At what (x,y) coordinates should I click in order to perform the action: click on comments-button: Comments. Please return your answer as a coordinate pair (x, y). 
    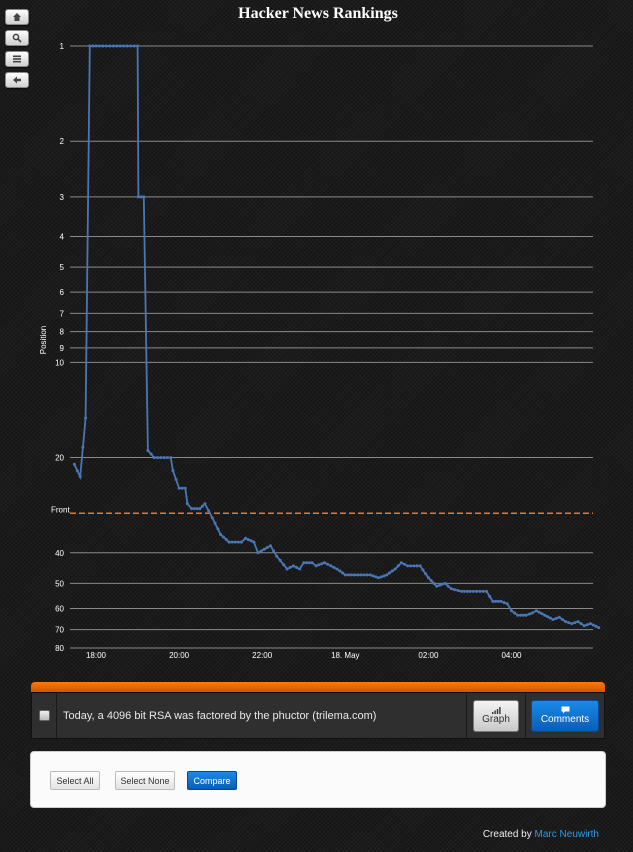
    Looking at the image, I should click on (565, 715).